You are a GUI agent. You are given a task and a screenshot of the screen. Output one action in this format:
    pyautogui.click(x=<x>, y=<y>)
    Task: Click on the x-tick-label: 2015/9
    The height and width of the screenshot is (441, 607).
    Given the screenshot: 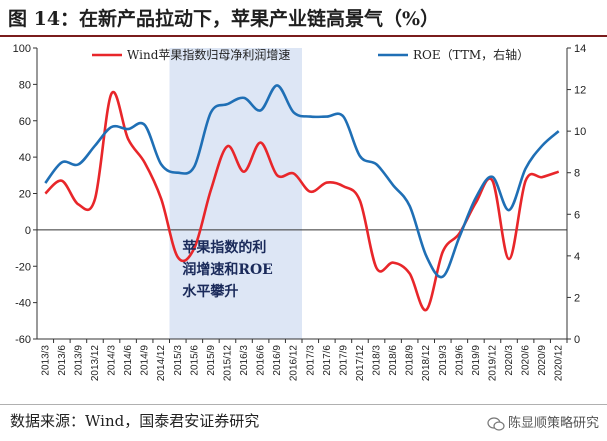 What is the action you would take?
    pyautogui.click(x=211, y=360)
    